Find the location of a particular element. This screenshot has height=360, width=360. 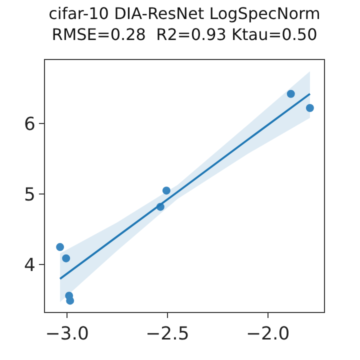

x-tick-label: −2.0 is located at coordinates (268, 334).